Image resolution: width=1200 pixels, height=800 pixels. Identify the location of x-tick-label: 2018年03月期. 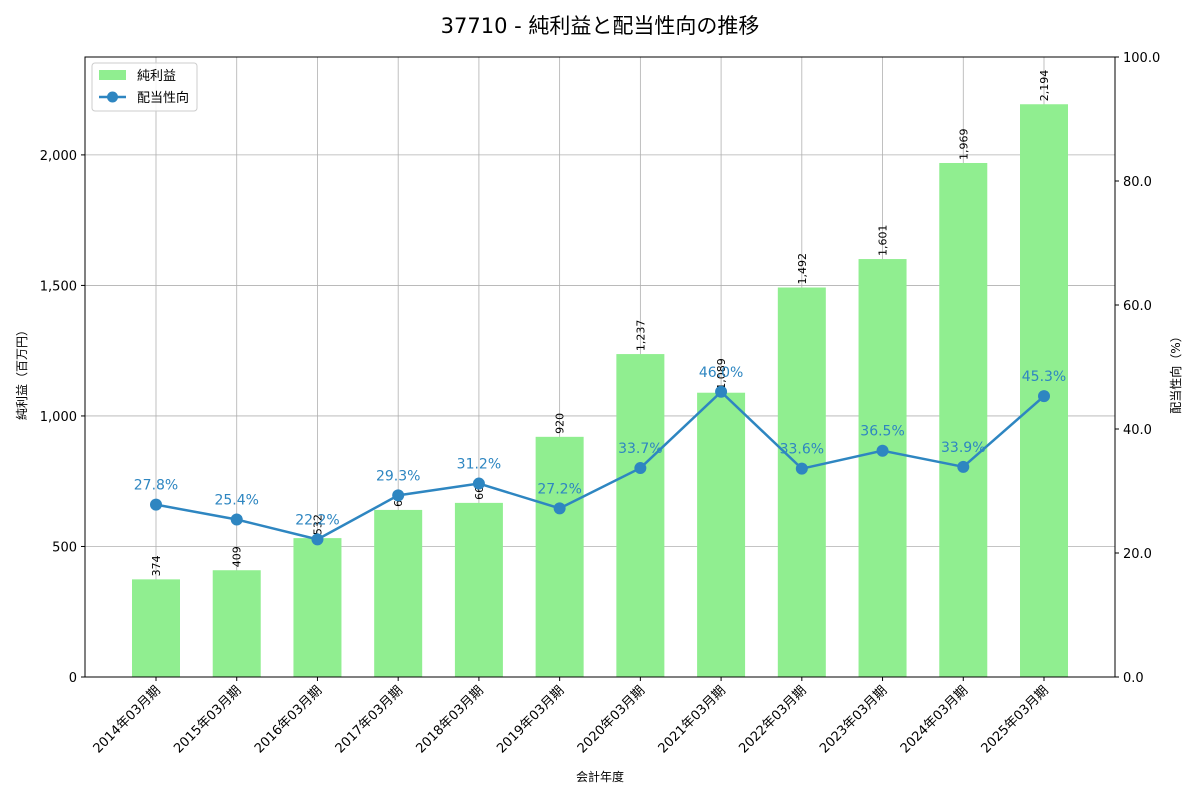
(449, 719).